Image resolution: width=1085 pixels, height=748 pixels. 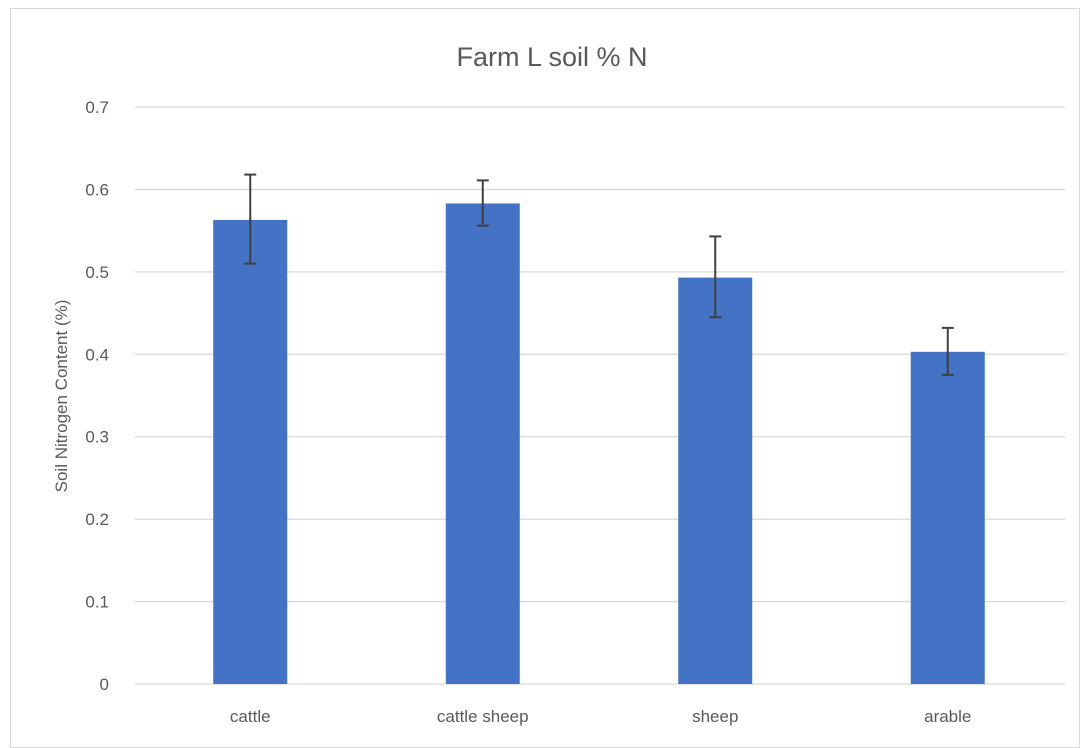 I want to click on y-tick-label: 0.6, so click(x=97, y=189).